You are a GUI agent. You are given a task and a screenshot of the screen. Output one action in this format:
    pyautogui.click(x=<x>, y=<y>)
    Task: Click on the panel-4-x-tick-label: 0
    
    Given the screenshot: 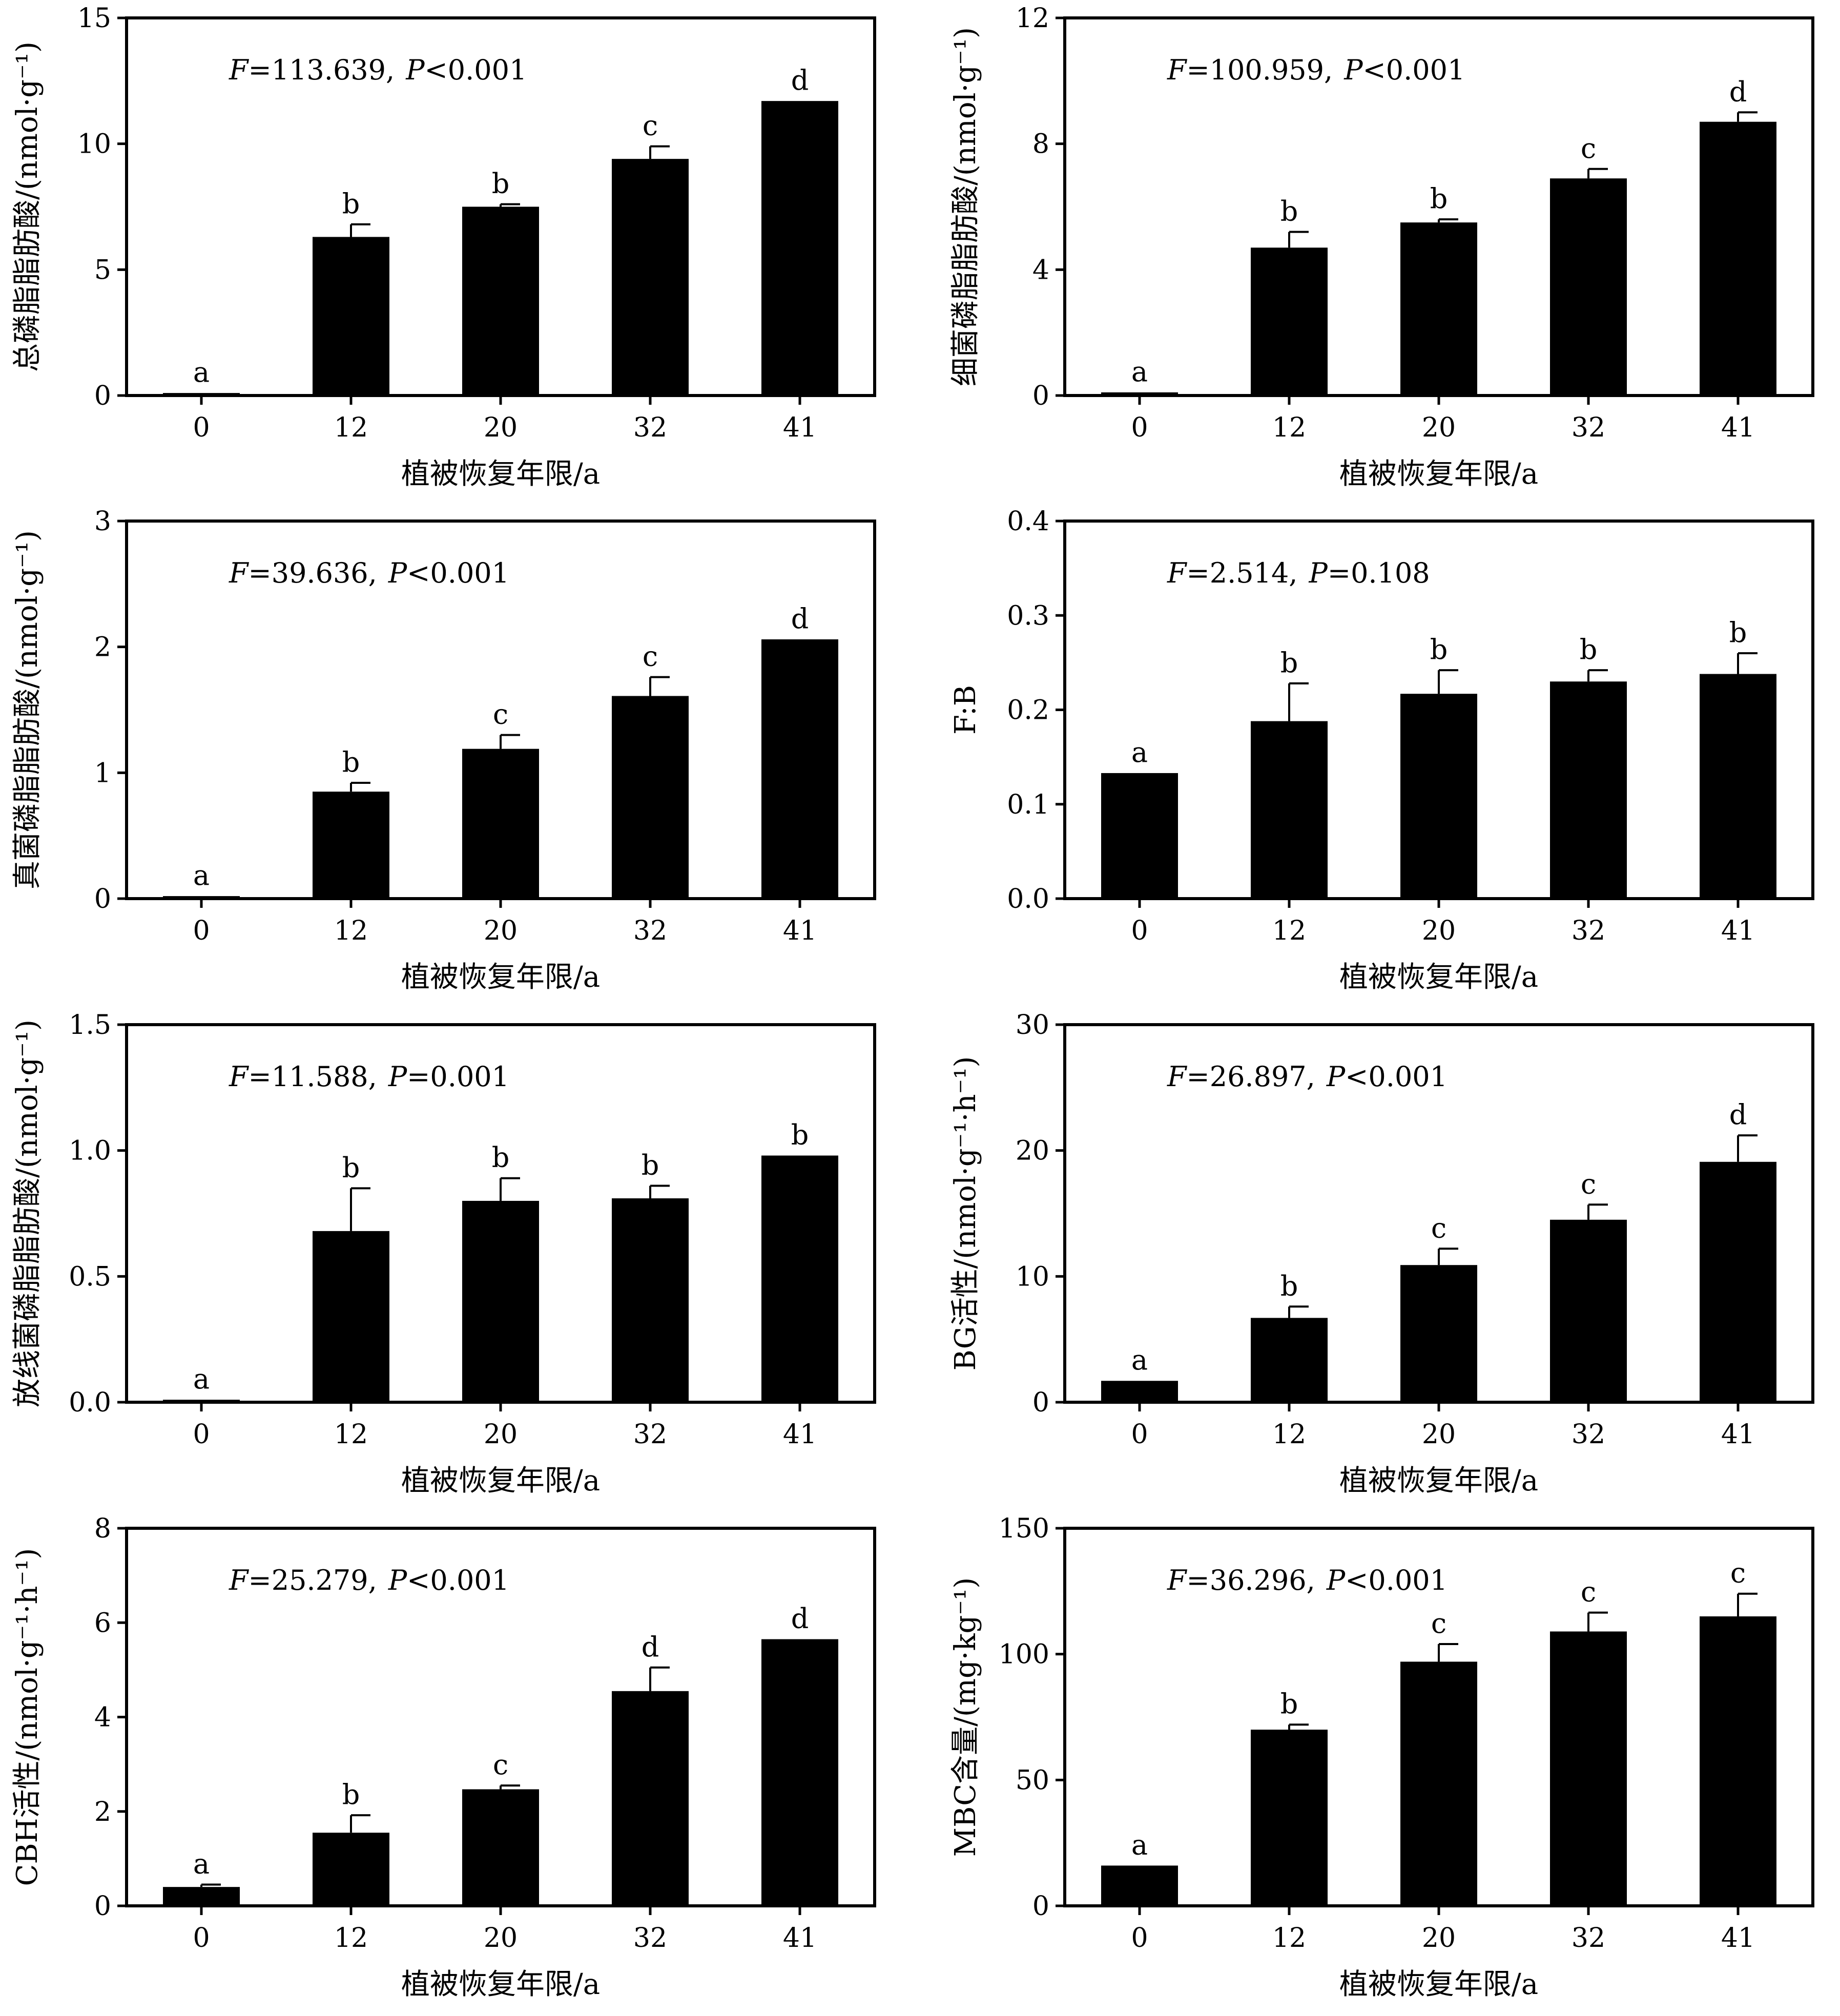 What is the action you would take?
    pyautogui.click(x=1139, y=931)
    